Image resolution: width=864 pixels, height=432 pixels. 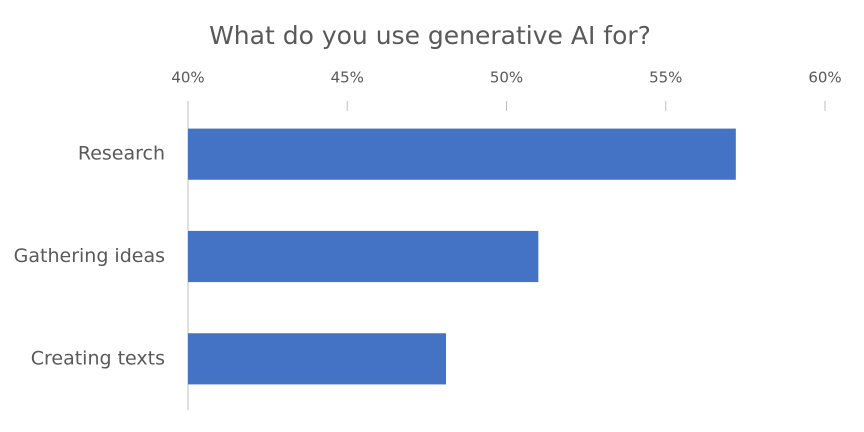 What do you see at coordinates (121, 154) in the screenshot?
I see `y-tick-label: Research` at bounding box center [121, 154].